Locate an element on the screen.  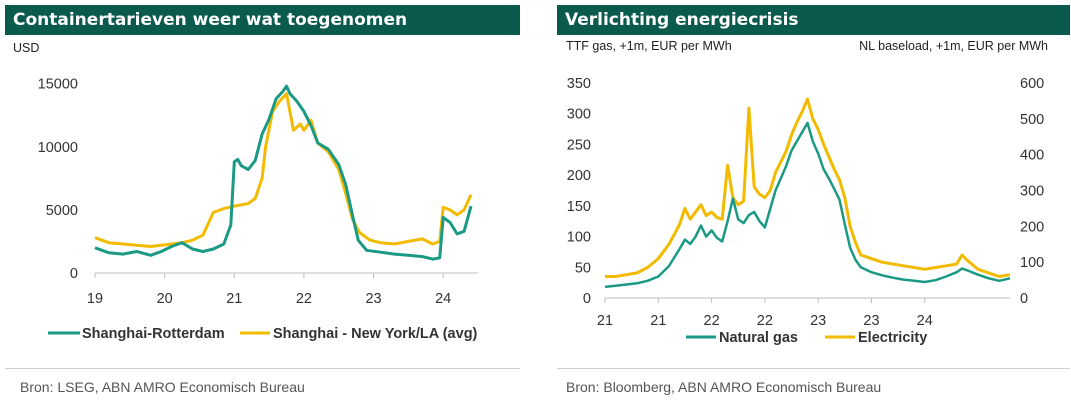
legend-label-natural-gas: Natural gas is located at coordinates (758, 338).